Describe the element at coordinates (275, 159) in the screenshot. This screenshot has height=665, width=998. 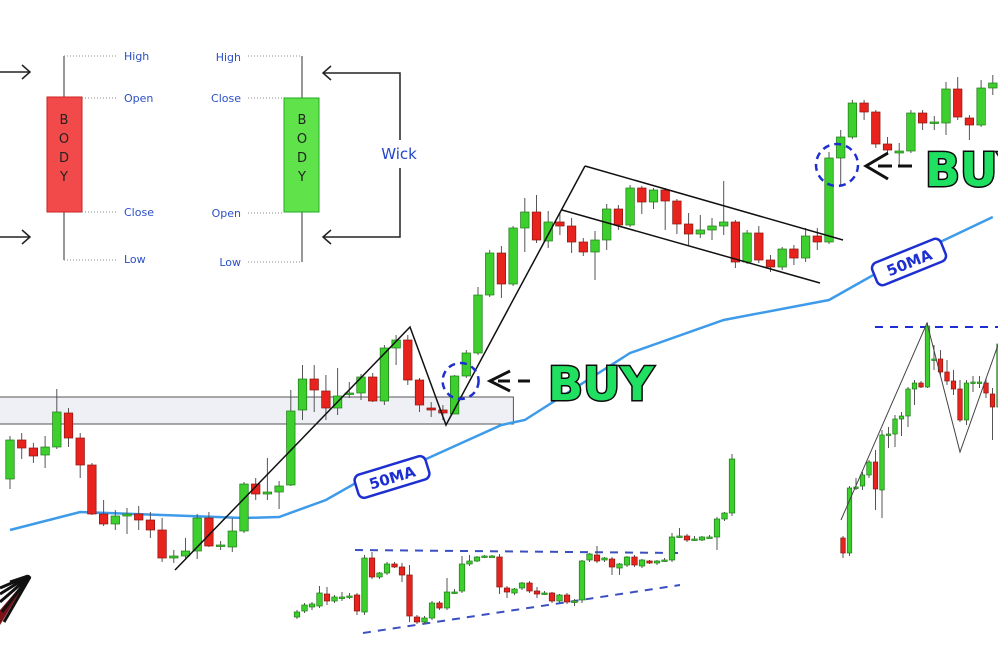
I see `bullish-leader-lines` at that location.